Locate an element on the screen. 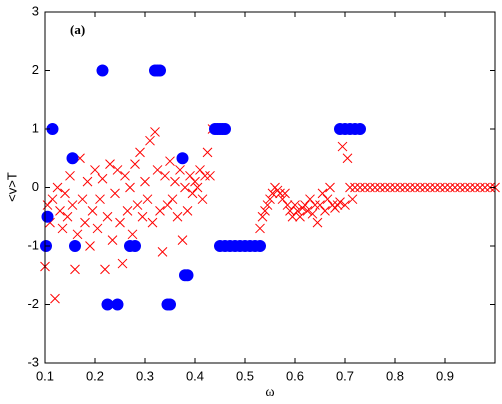 Image resolution: width=502 pixels, height=404 pixels. y-axis-label: <v>T is located at coordinates (11, 187).